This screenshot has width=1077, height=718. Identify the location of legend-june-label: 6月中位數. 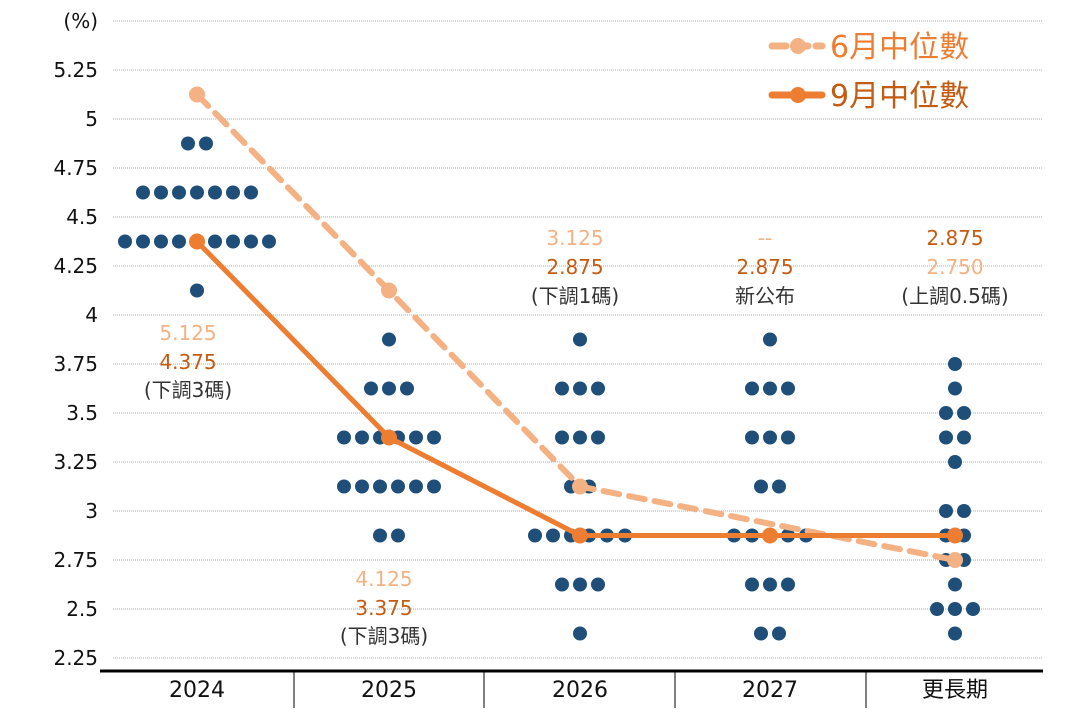
(899, 47).